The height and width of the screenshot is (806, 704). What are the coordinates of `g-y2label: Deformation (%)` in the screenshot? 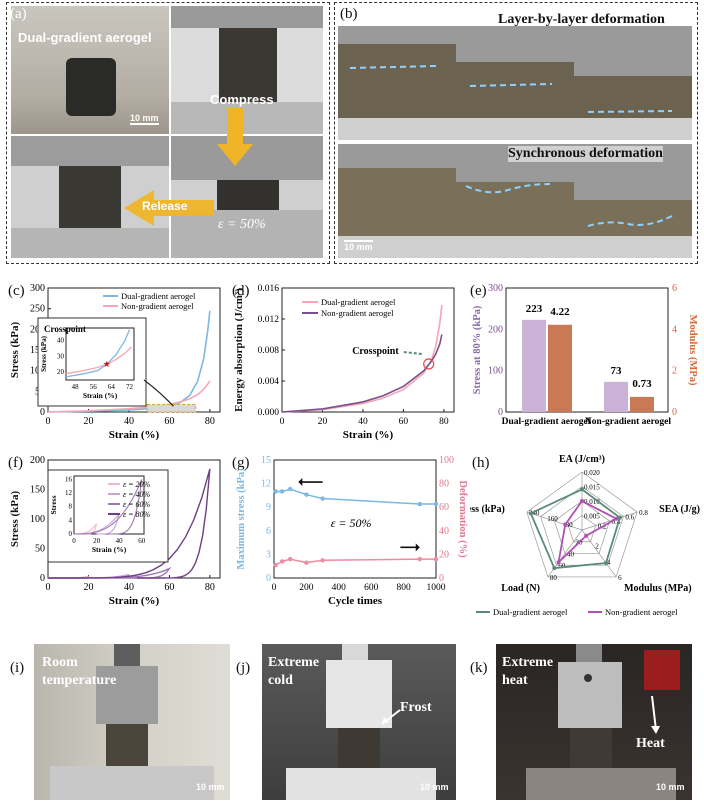 It's located at (462, 519).